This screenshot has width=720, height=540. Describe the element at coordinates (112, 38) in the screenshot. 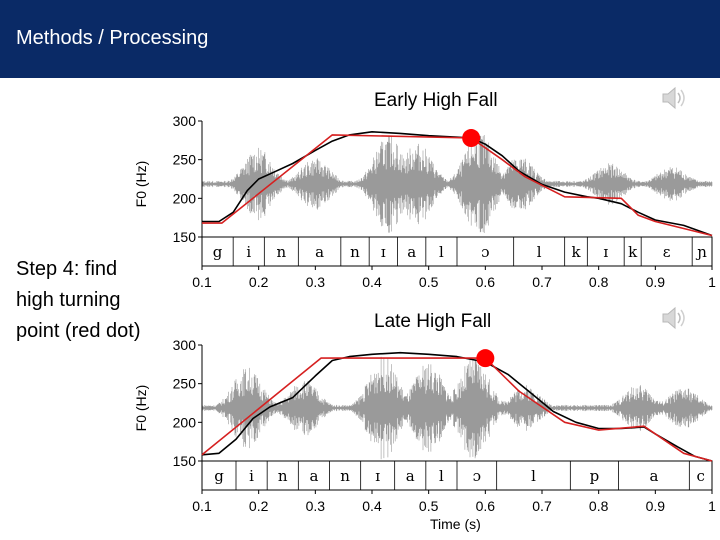

I see `slide-title: Methods / Processing` at that location.